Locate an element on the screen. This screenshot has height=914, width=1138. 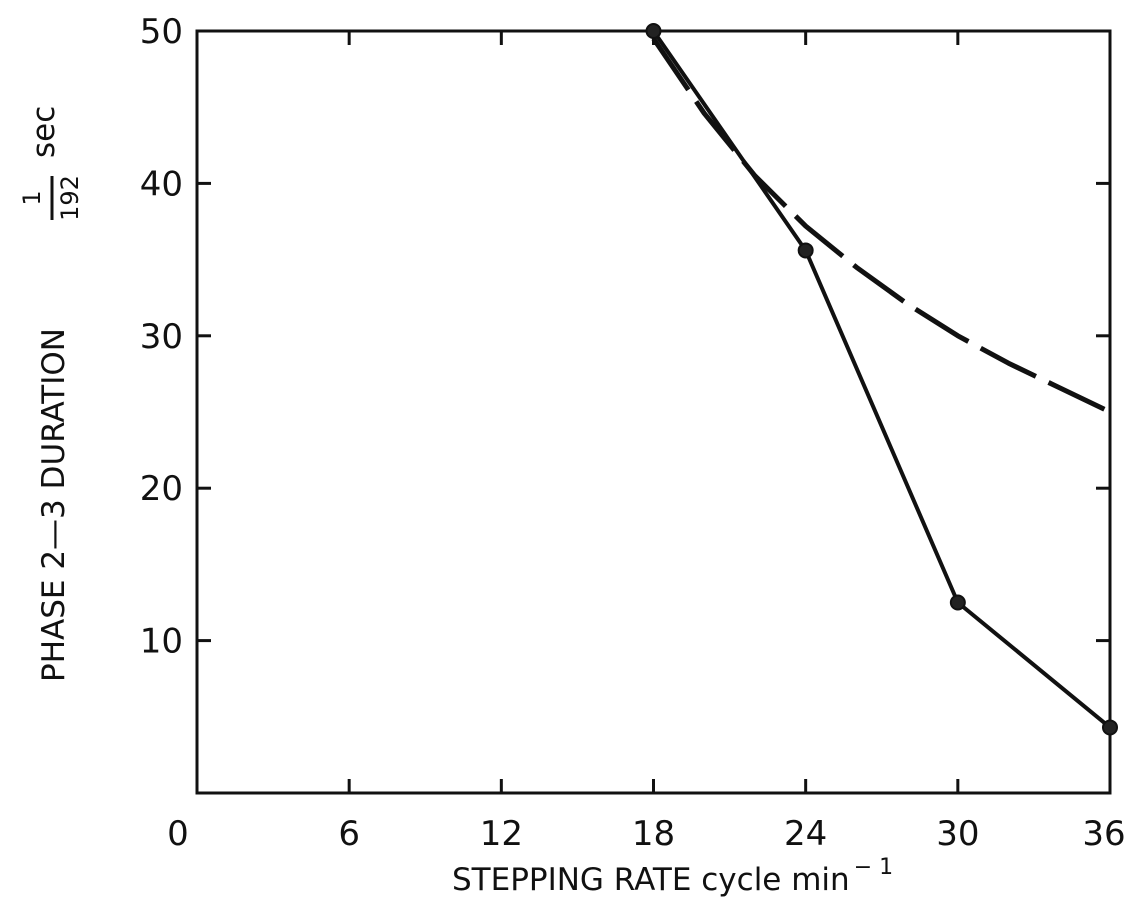
y-axis-title: PHASE 2—3 DURATION 1 192 sec is located at coordinates (51, 394).